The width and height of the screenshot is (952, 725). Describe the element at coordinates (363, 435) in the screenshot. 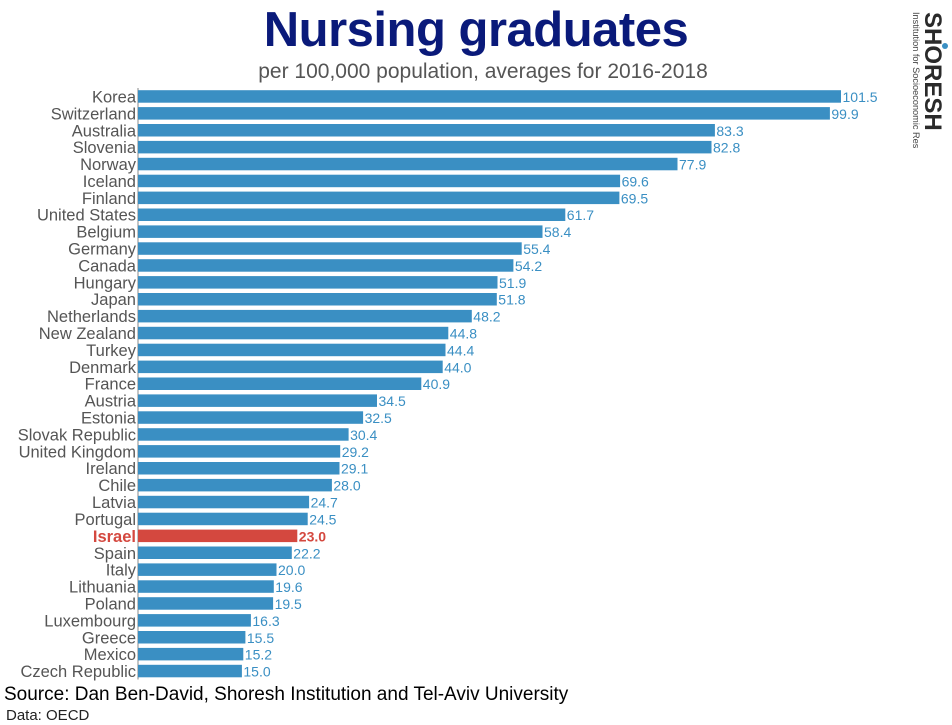

I see `value-label: 30.4` at that location.